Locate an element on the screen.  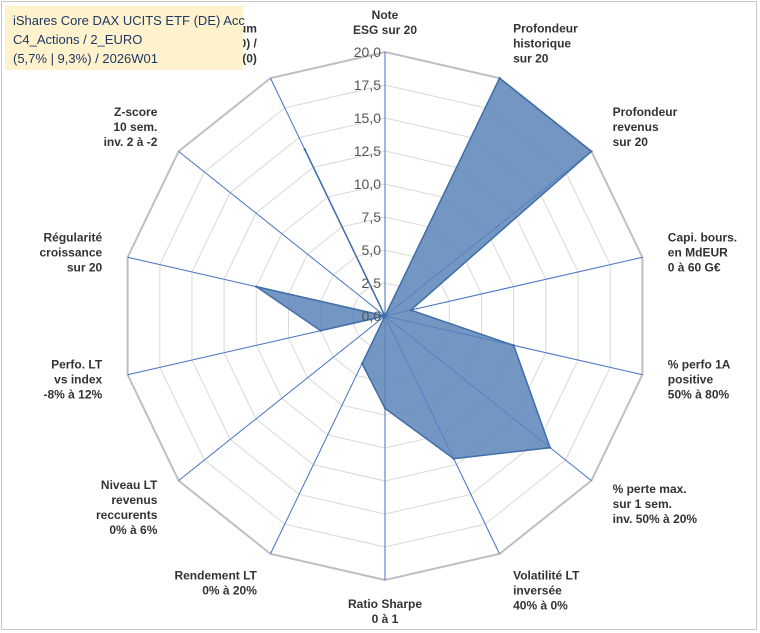
category-label: Profondeur historique sur 20 is located at coordinates (545, 43).